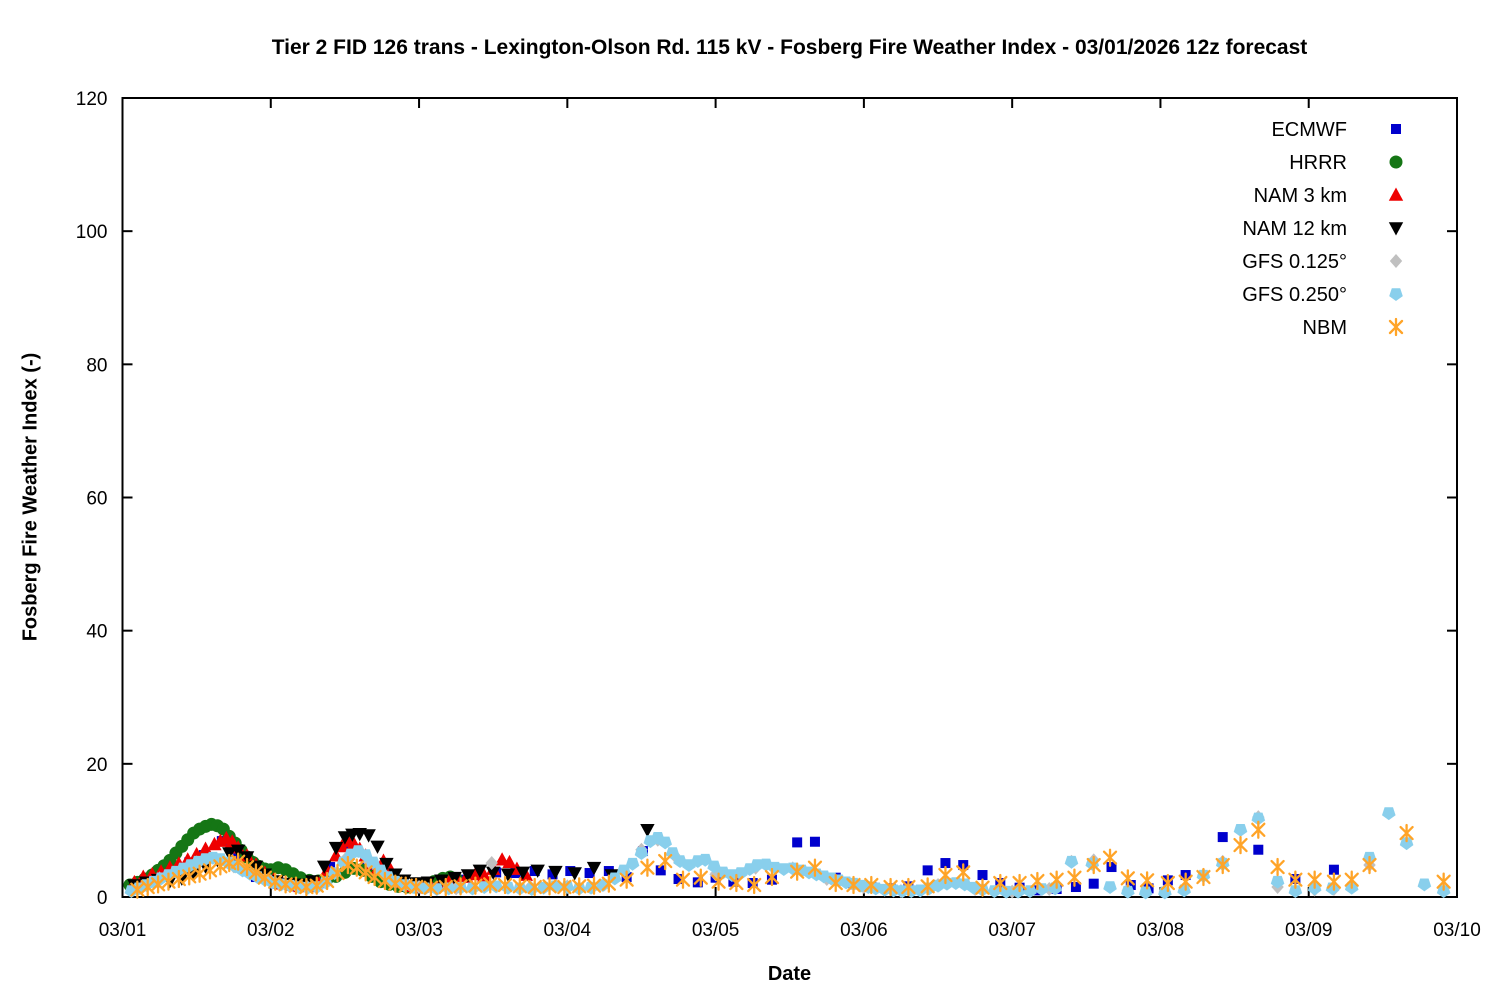 Image resolution: width=1500 pixels, height=1000 pixels. Describe the element at coordinates (789, 974) in the screenshot. I see `x-axis-label: Date` at that location.